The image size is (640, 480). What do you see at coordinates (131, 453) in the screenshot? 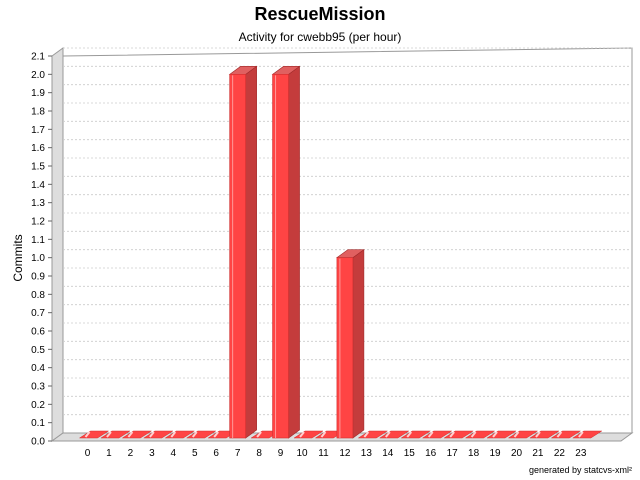
I see `x-tick-label: 2` at bounding box center [131, 453].